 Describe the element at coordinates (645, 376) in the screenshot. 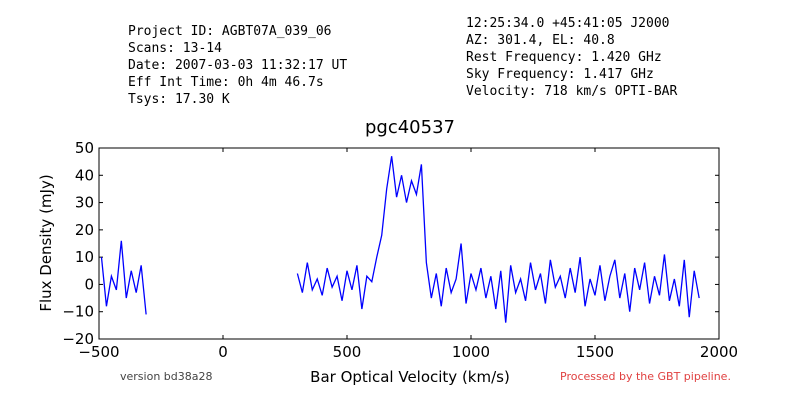

I see `footer-pipeline: Processed by the GBT pipeline.` at that location.